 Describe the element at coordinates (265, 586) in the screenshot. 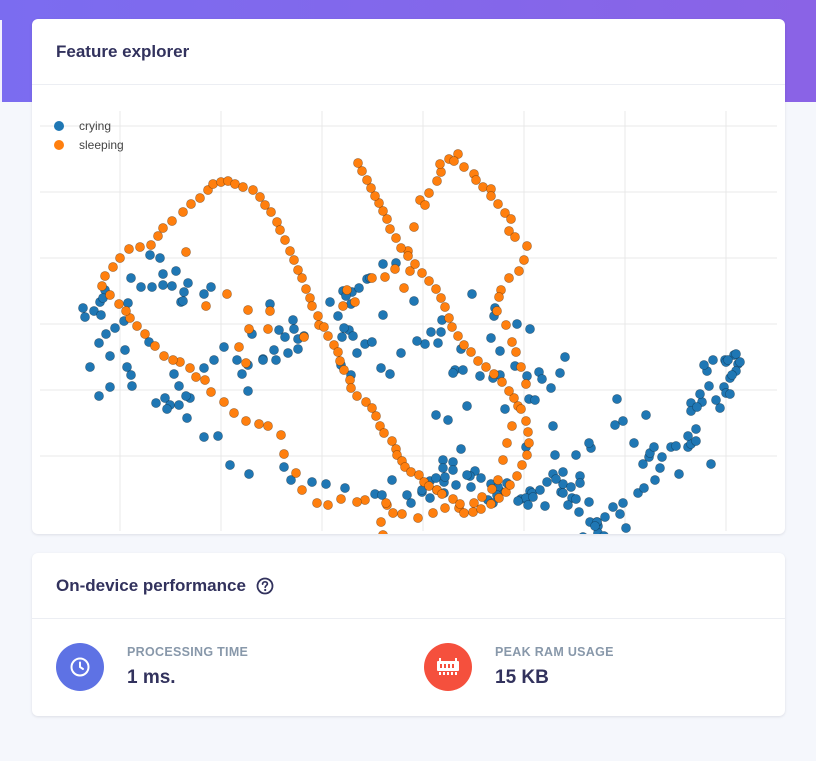

I see `question-circle-icon` at that location.